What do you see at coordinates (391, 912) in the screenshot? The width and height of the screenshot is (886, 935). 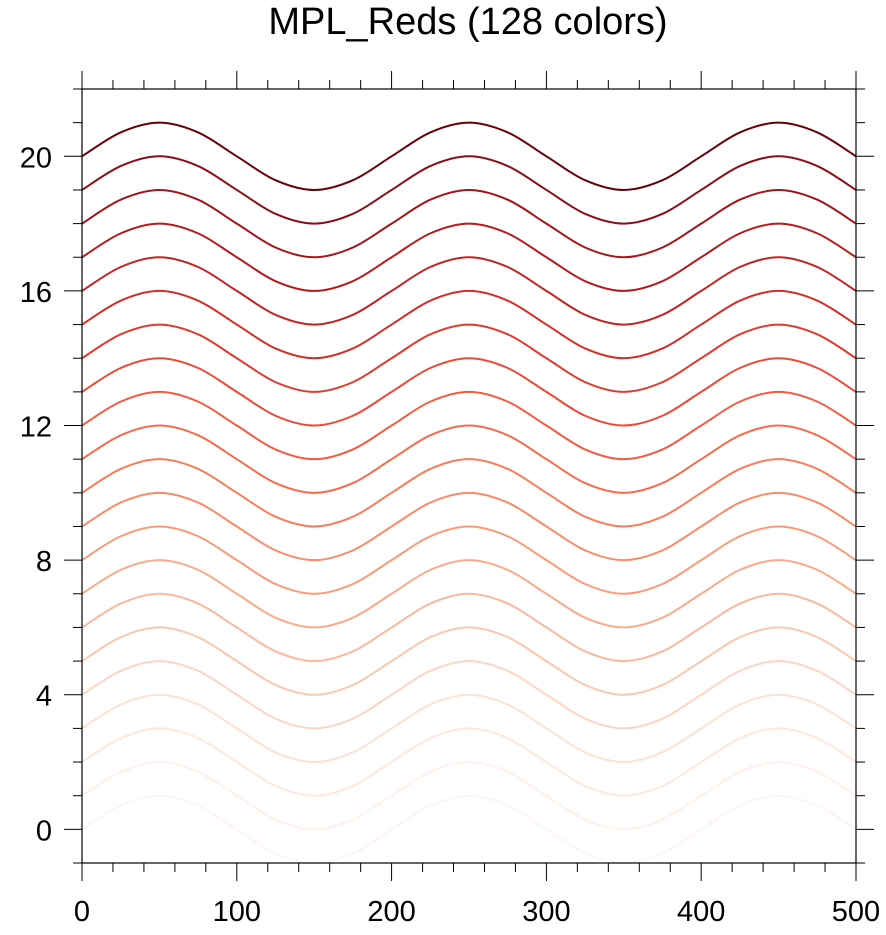 I see `x-tick-label: 200` at bounding box center [391, 912].